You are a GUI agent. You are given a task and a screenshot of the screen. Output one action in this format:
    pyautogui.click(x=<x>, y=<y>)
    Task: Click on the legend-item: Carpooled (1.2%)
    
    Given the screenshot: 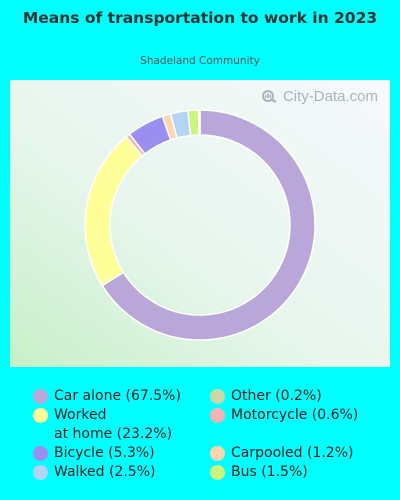 What is the action you would take?
    pyautogui.click(x=281, y=453)
    